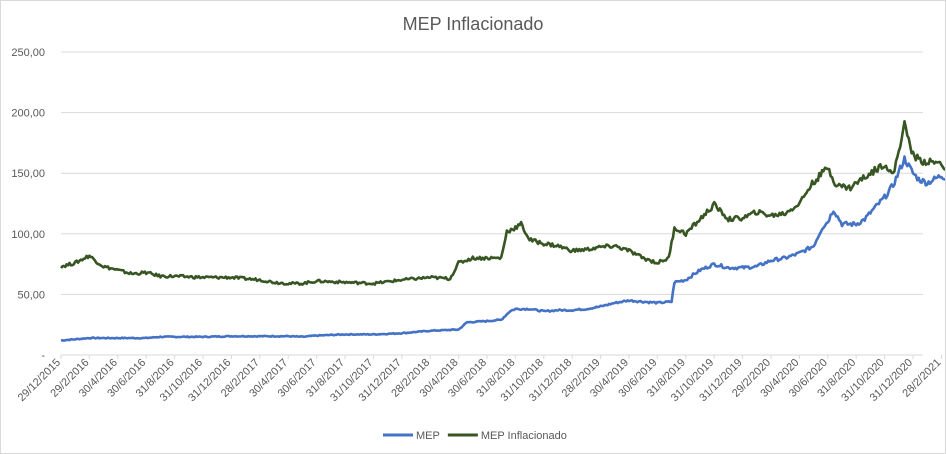 This screenshot has height=454, width=946. I want to click on y-tick-label: -, so click(43, 356).